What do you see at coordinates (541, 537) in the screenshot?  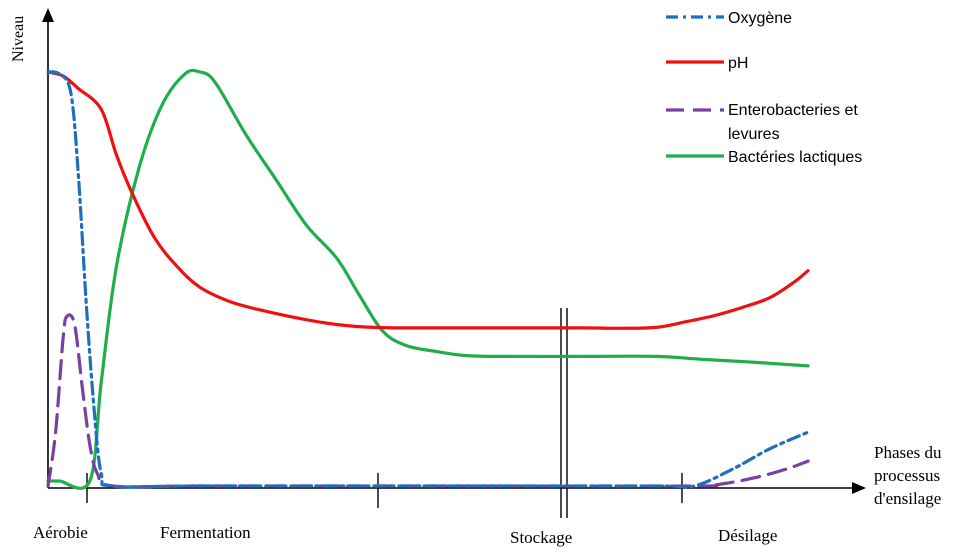 I see `phase-label-stockage: Stockage` at bounding box center [541, 537].